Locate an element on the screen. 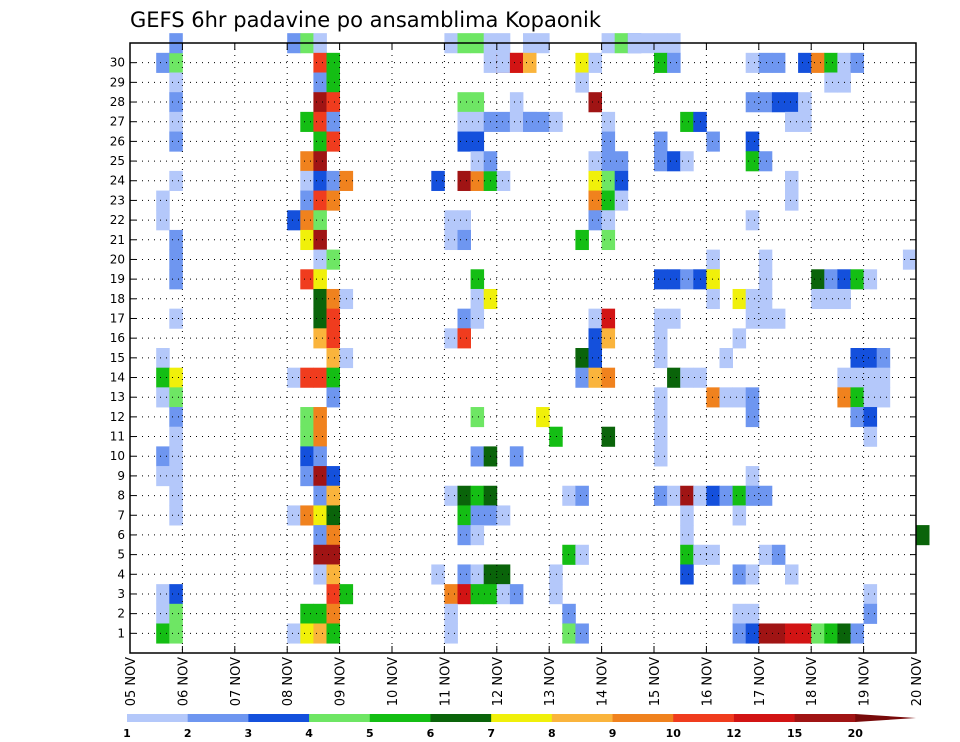 The height and width of the screenshot is (742, 960). y-tick-label: 4 is located at coordinates (121, 574).